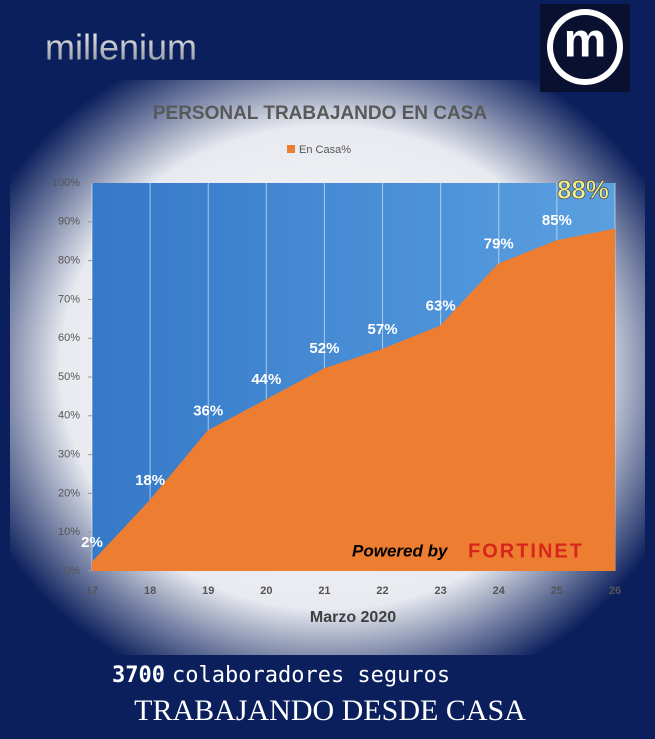 This screenshot has width=655, height=739. What do you see at coordinates (208, 410) in the screenshot?
I see `data-label: 36%` at bounding box center [208, 410].